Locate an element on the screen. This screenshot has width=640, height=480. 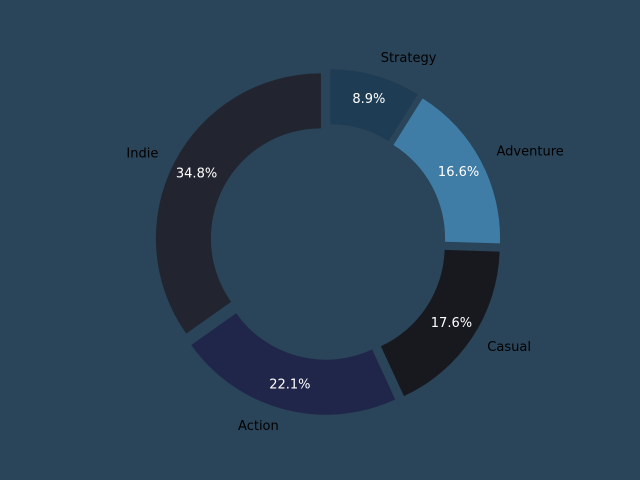
slice-action is located at coordinates (293, 364).